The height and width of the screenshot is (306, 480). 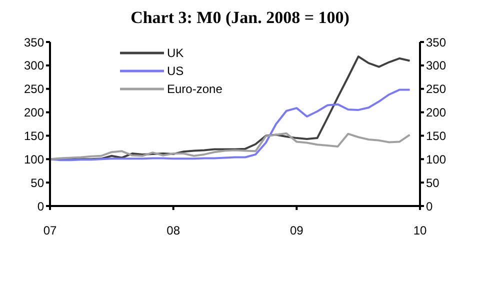 I want to click on x-tick-label: 10, so click(x=420, y=231).